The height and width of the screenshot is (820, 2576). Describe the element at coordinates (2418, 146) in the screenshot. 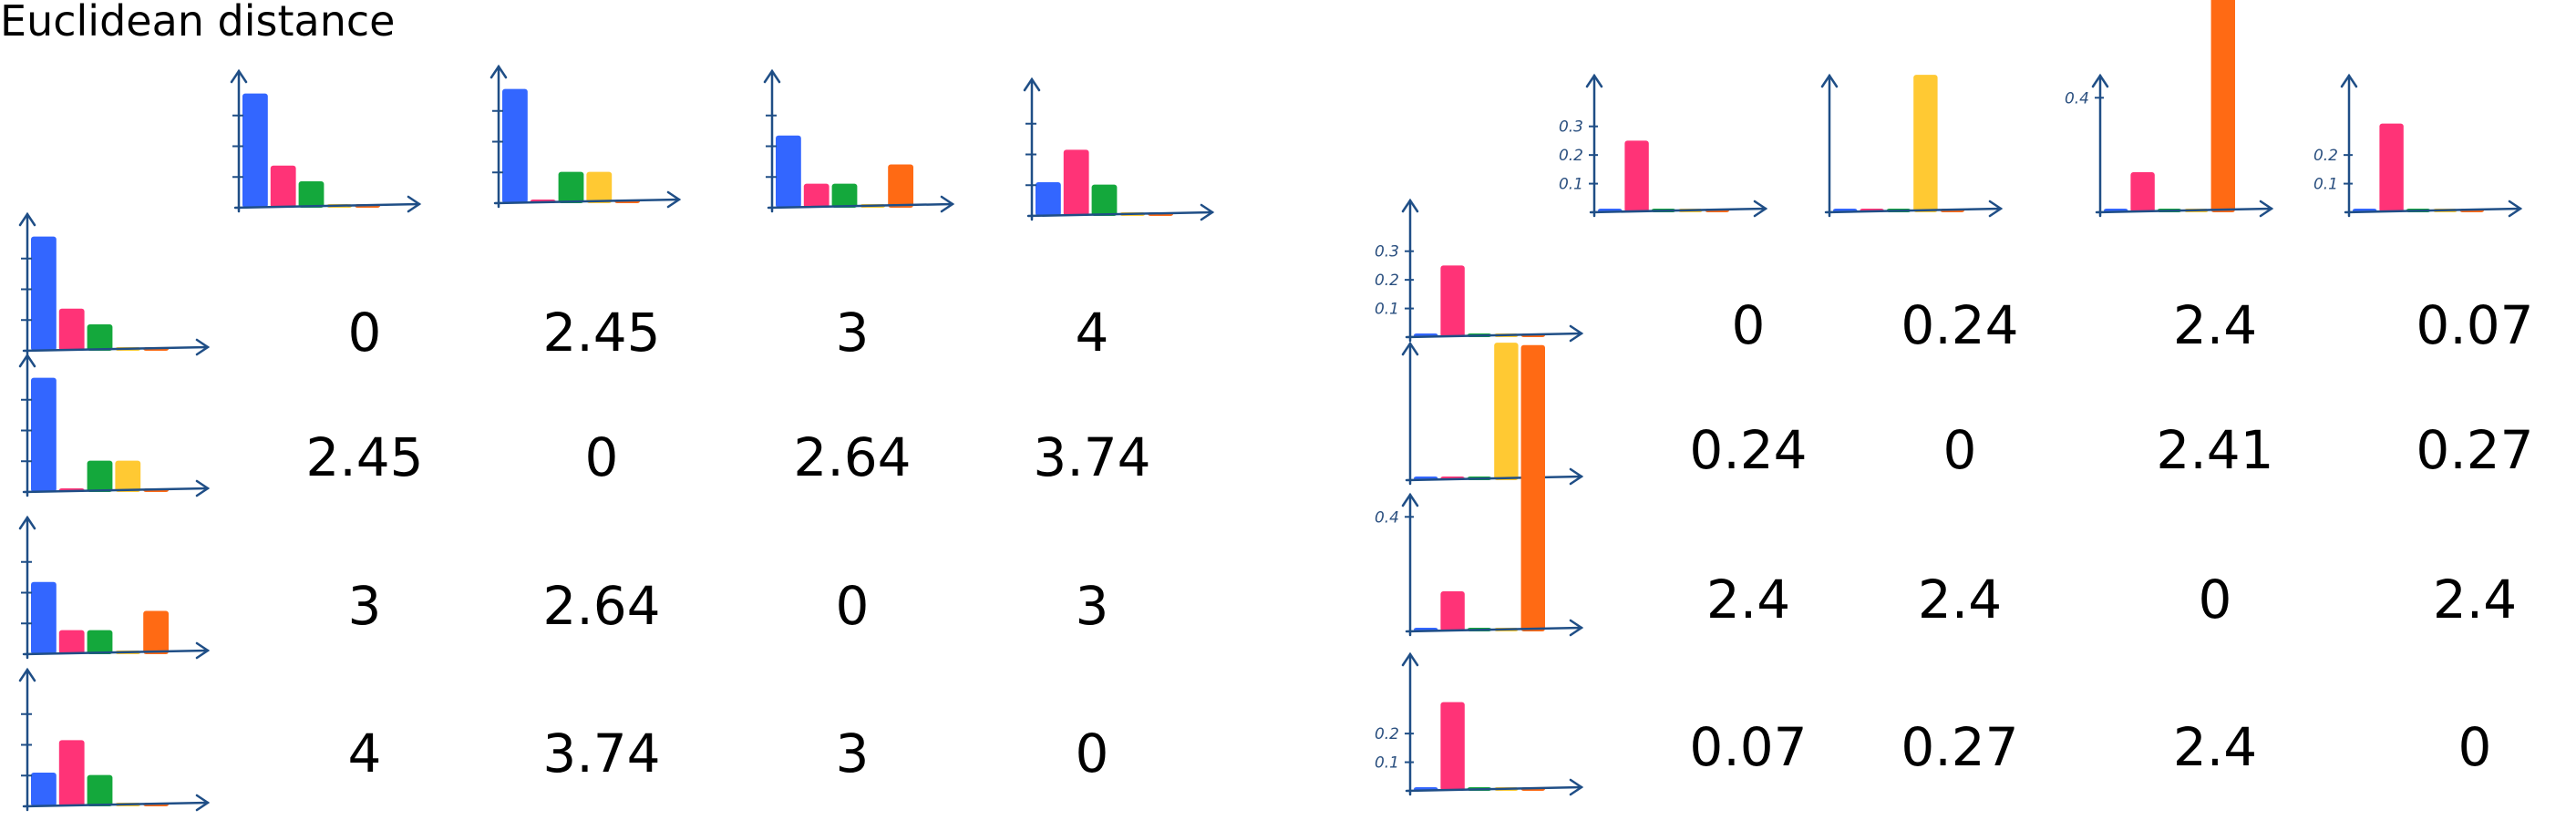

I see `right-column-histogram-4: 0.2 0.1` at that location.